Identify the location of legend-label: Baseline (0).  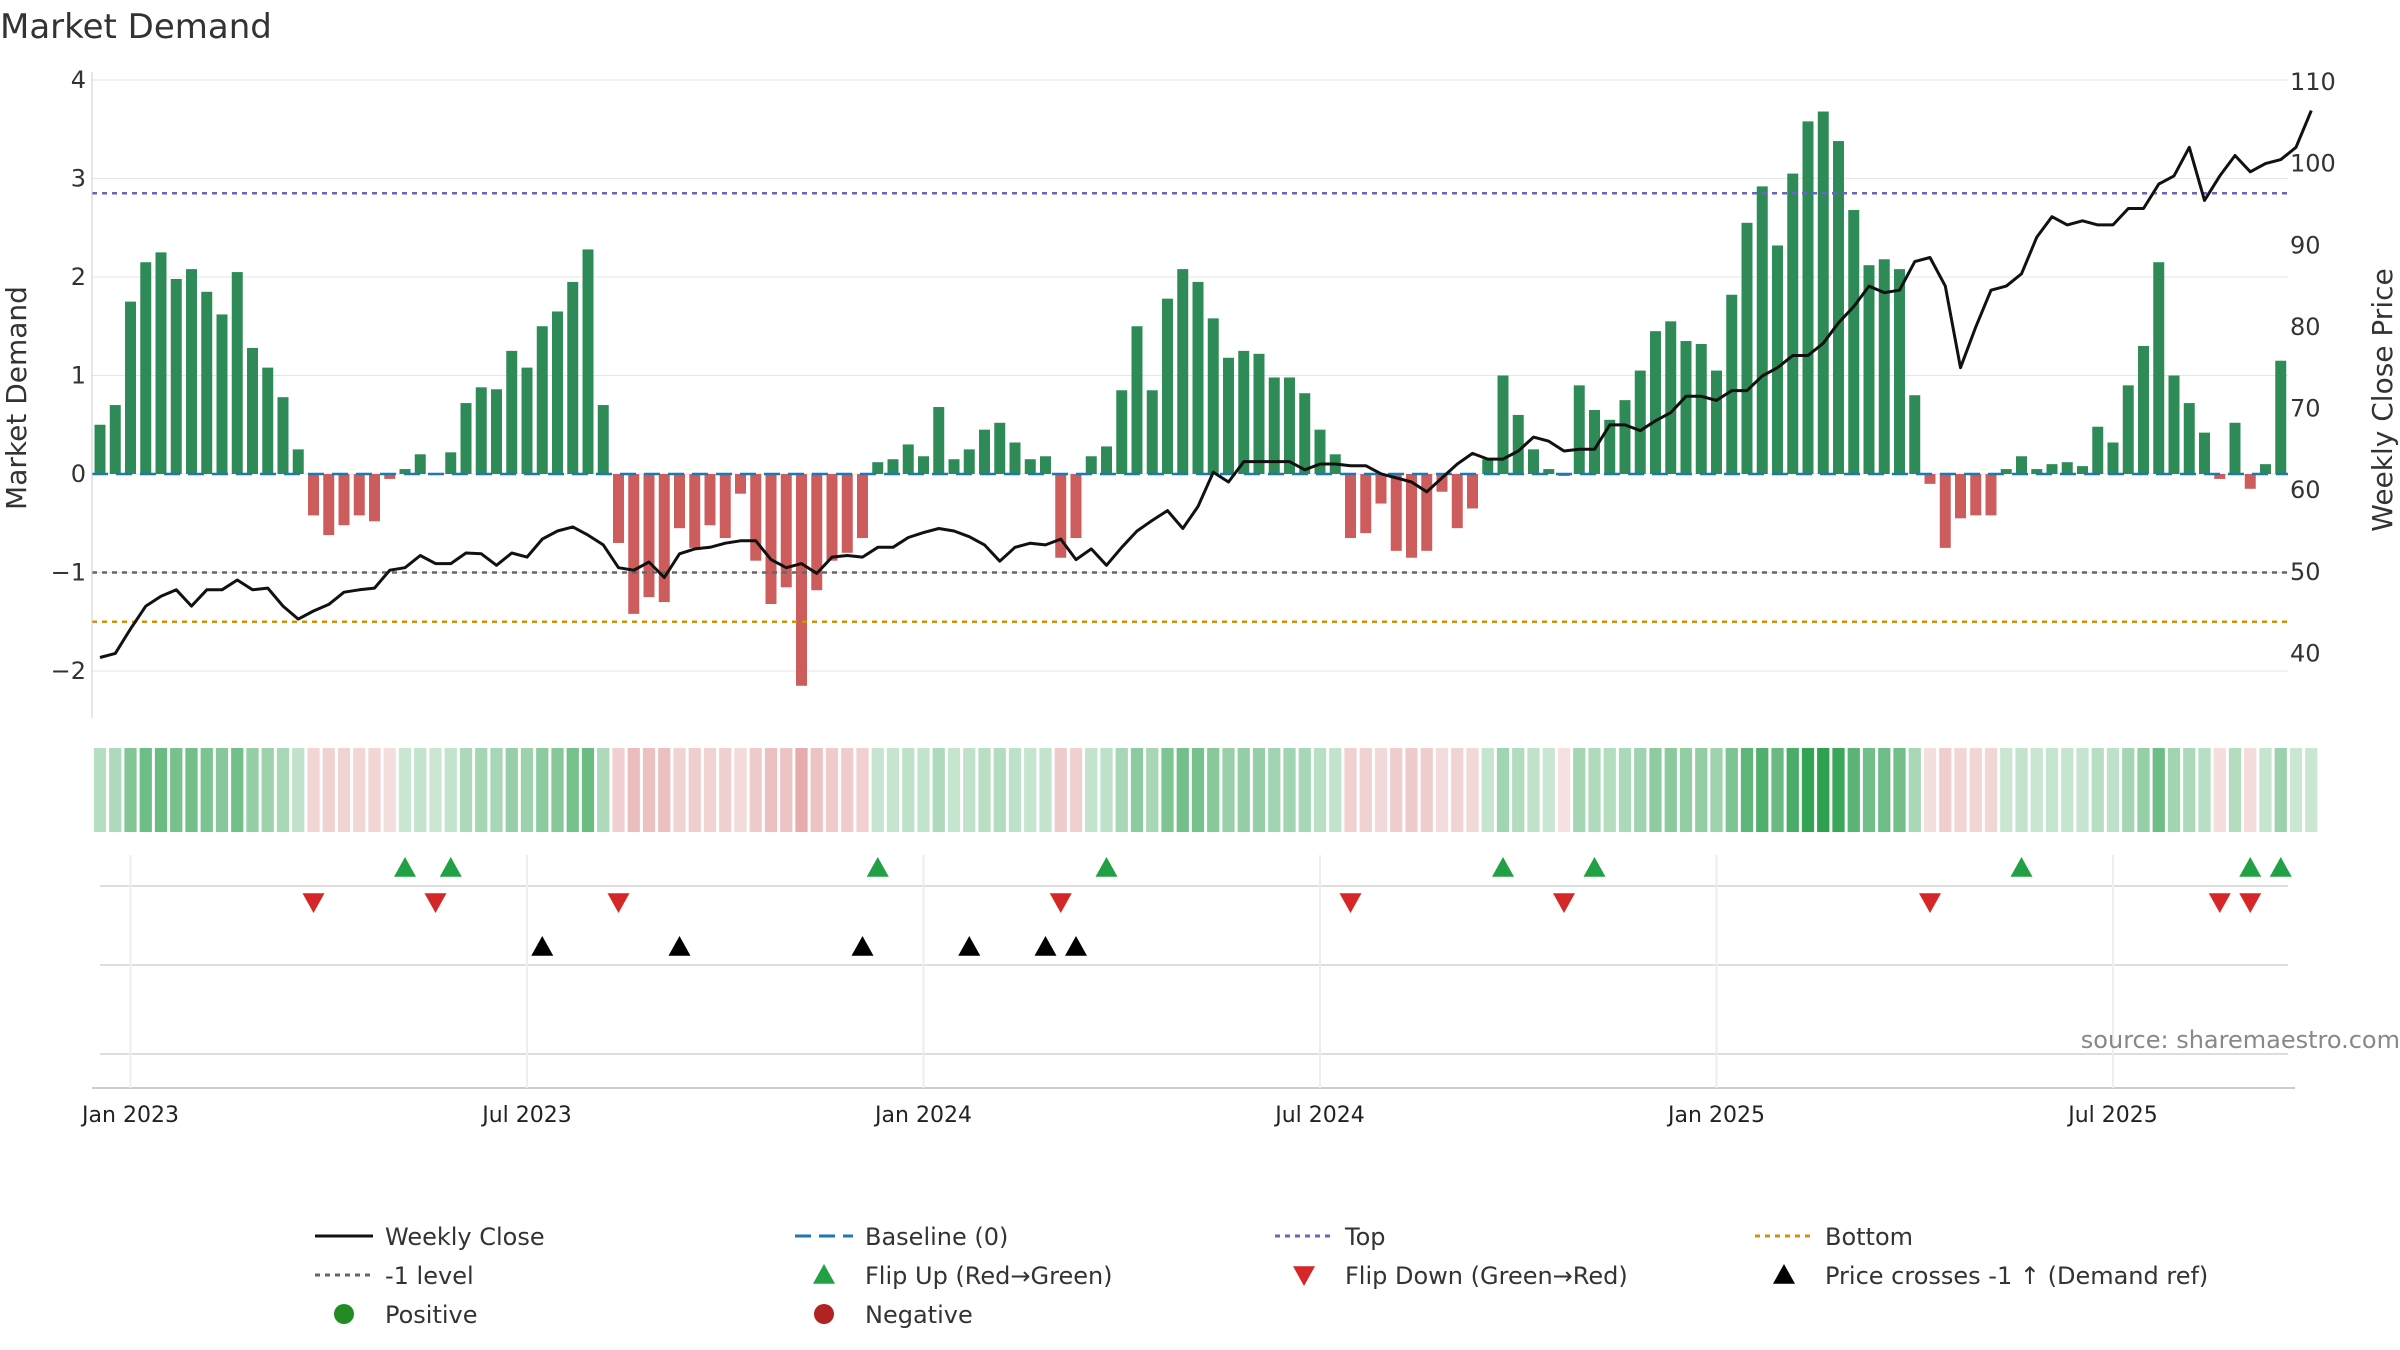
(936, 1237).